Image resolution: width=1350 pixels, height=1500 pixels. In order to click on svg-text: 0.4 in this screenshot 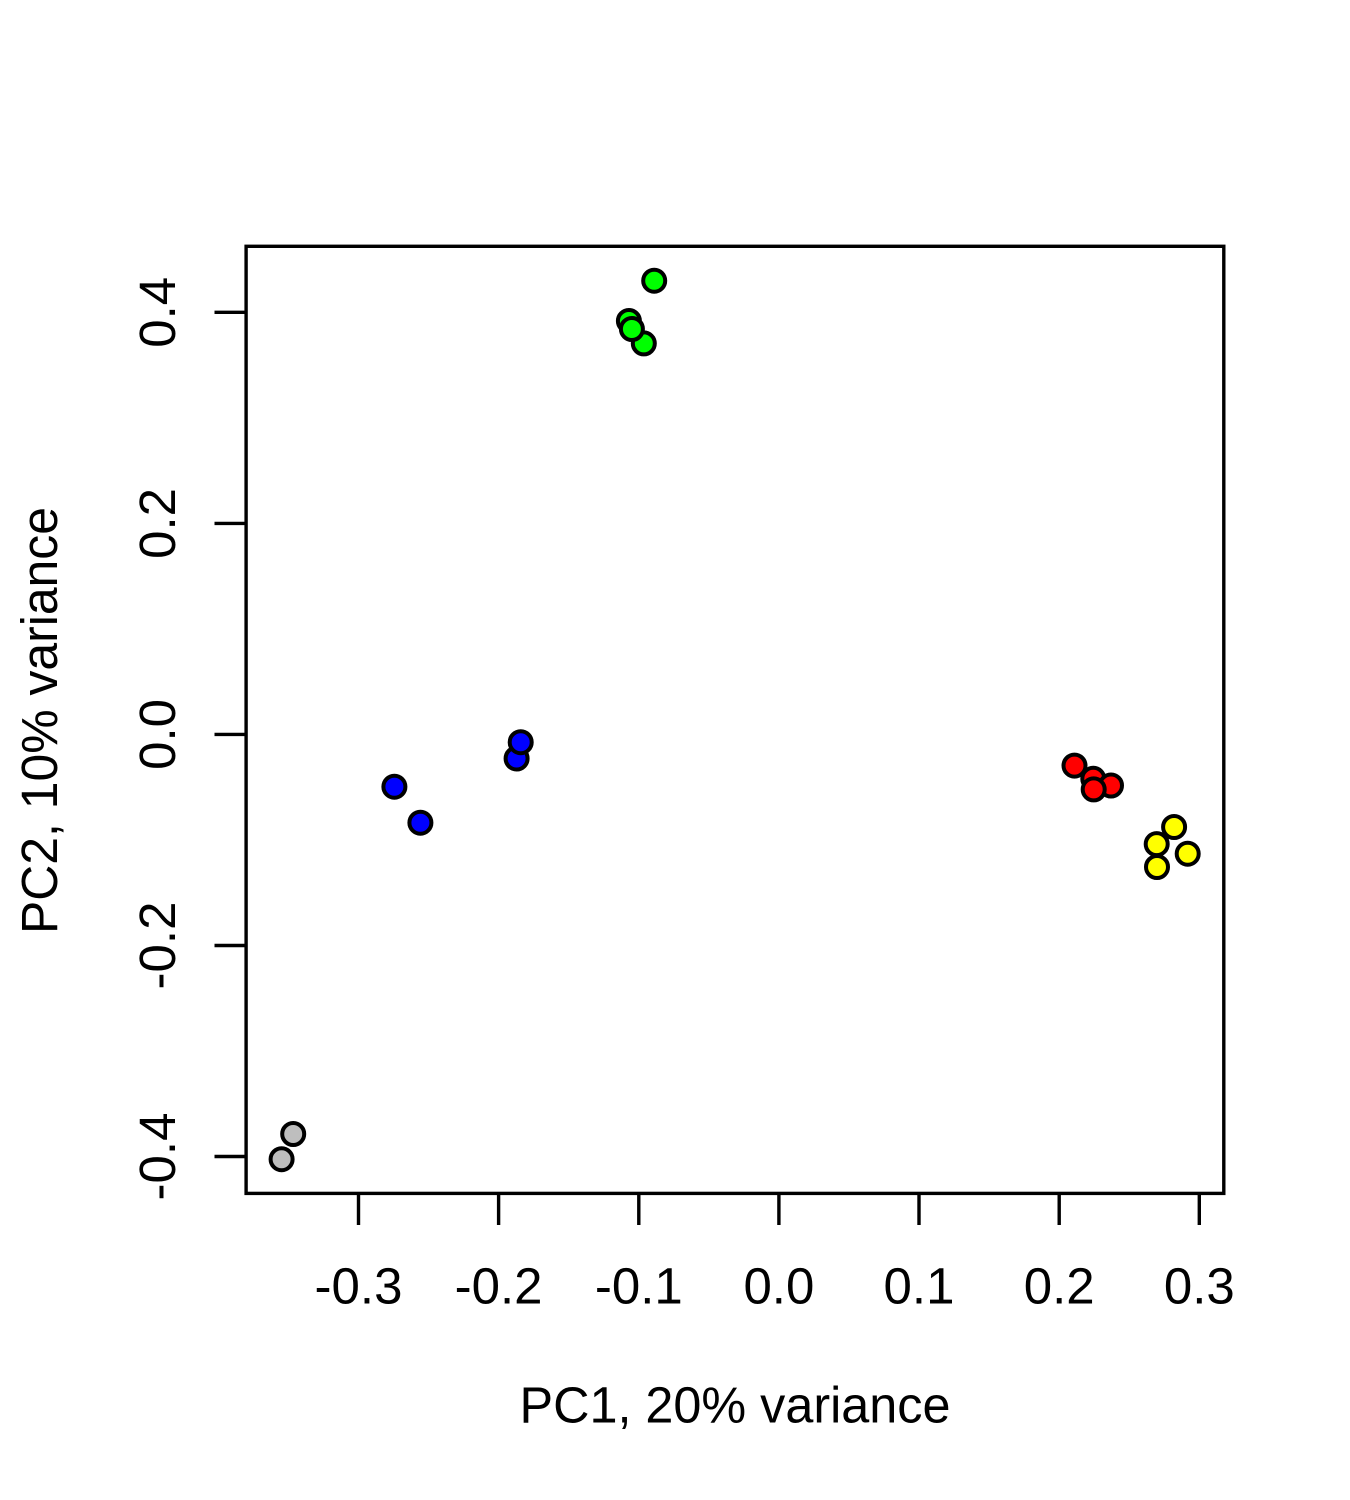, I will do `click(157, 312)`.